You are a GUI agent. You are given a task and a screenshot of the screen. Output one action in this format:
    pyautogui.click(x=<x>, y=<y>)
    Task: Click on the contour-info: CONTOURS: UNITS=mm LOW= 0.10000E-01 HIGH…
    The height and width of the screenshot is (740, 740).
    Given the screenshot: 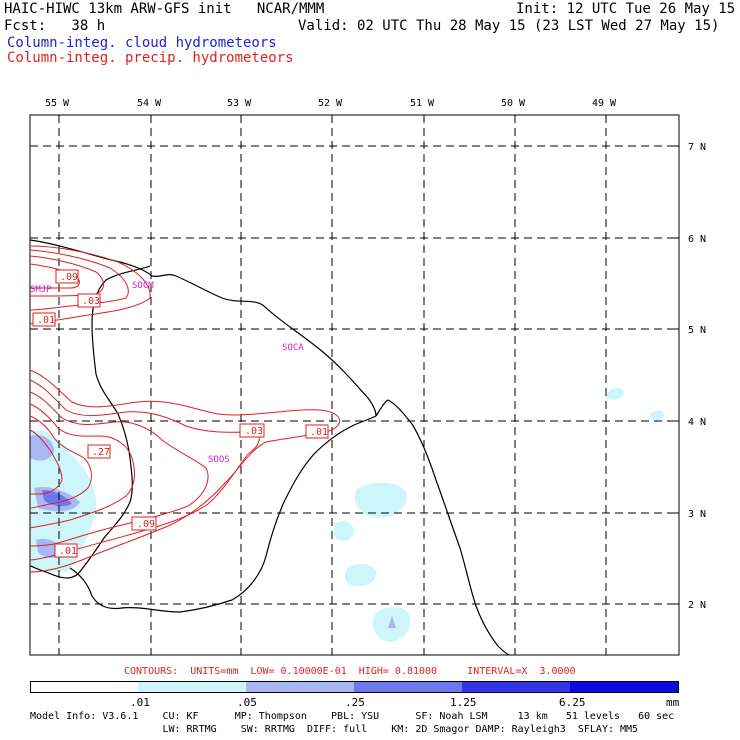 What is the action you would take?
    pyautogui.click(x=350, y=671)
    